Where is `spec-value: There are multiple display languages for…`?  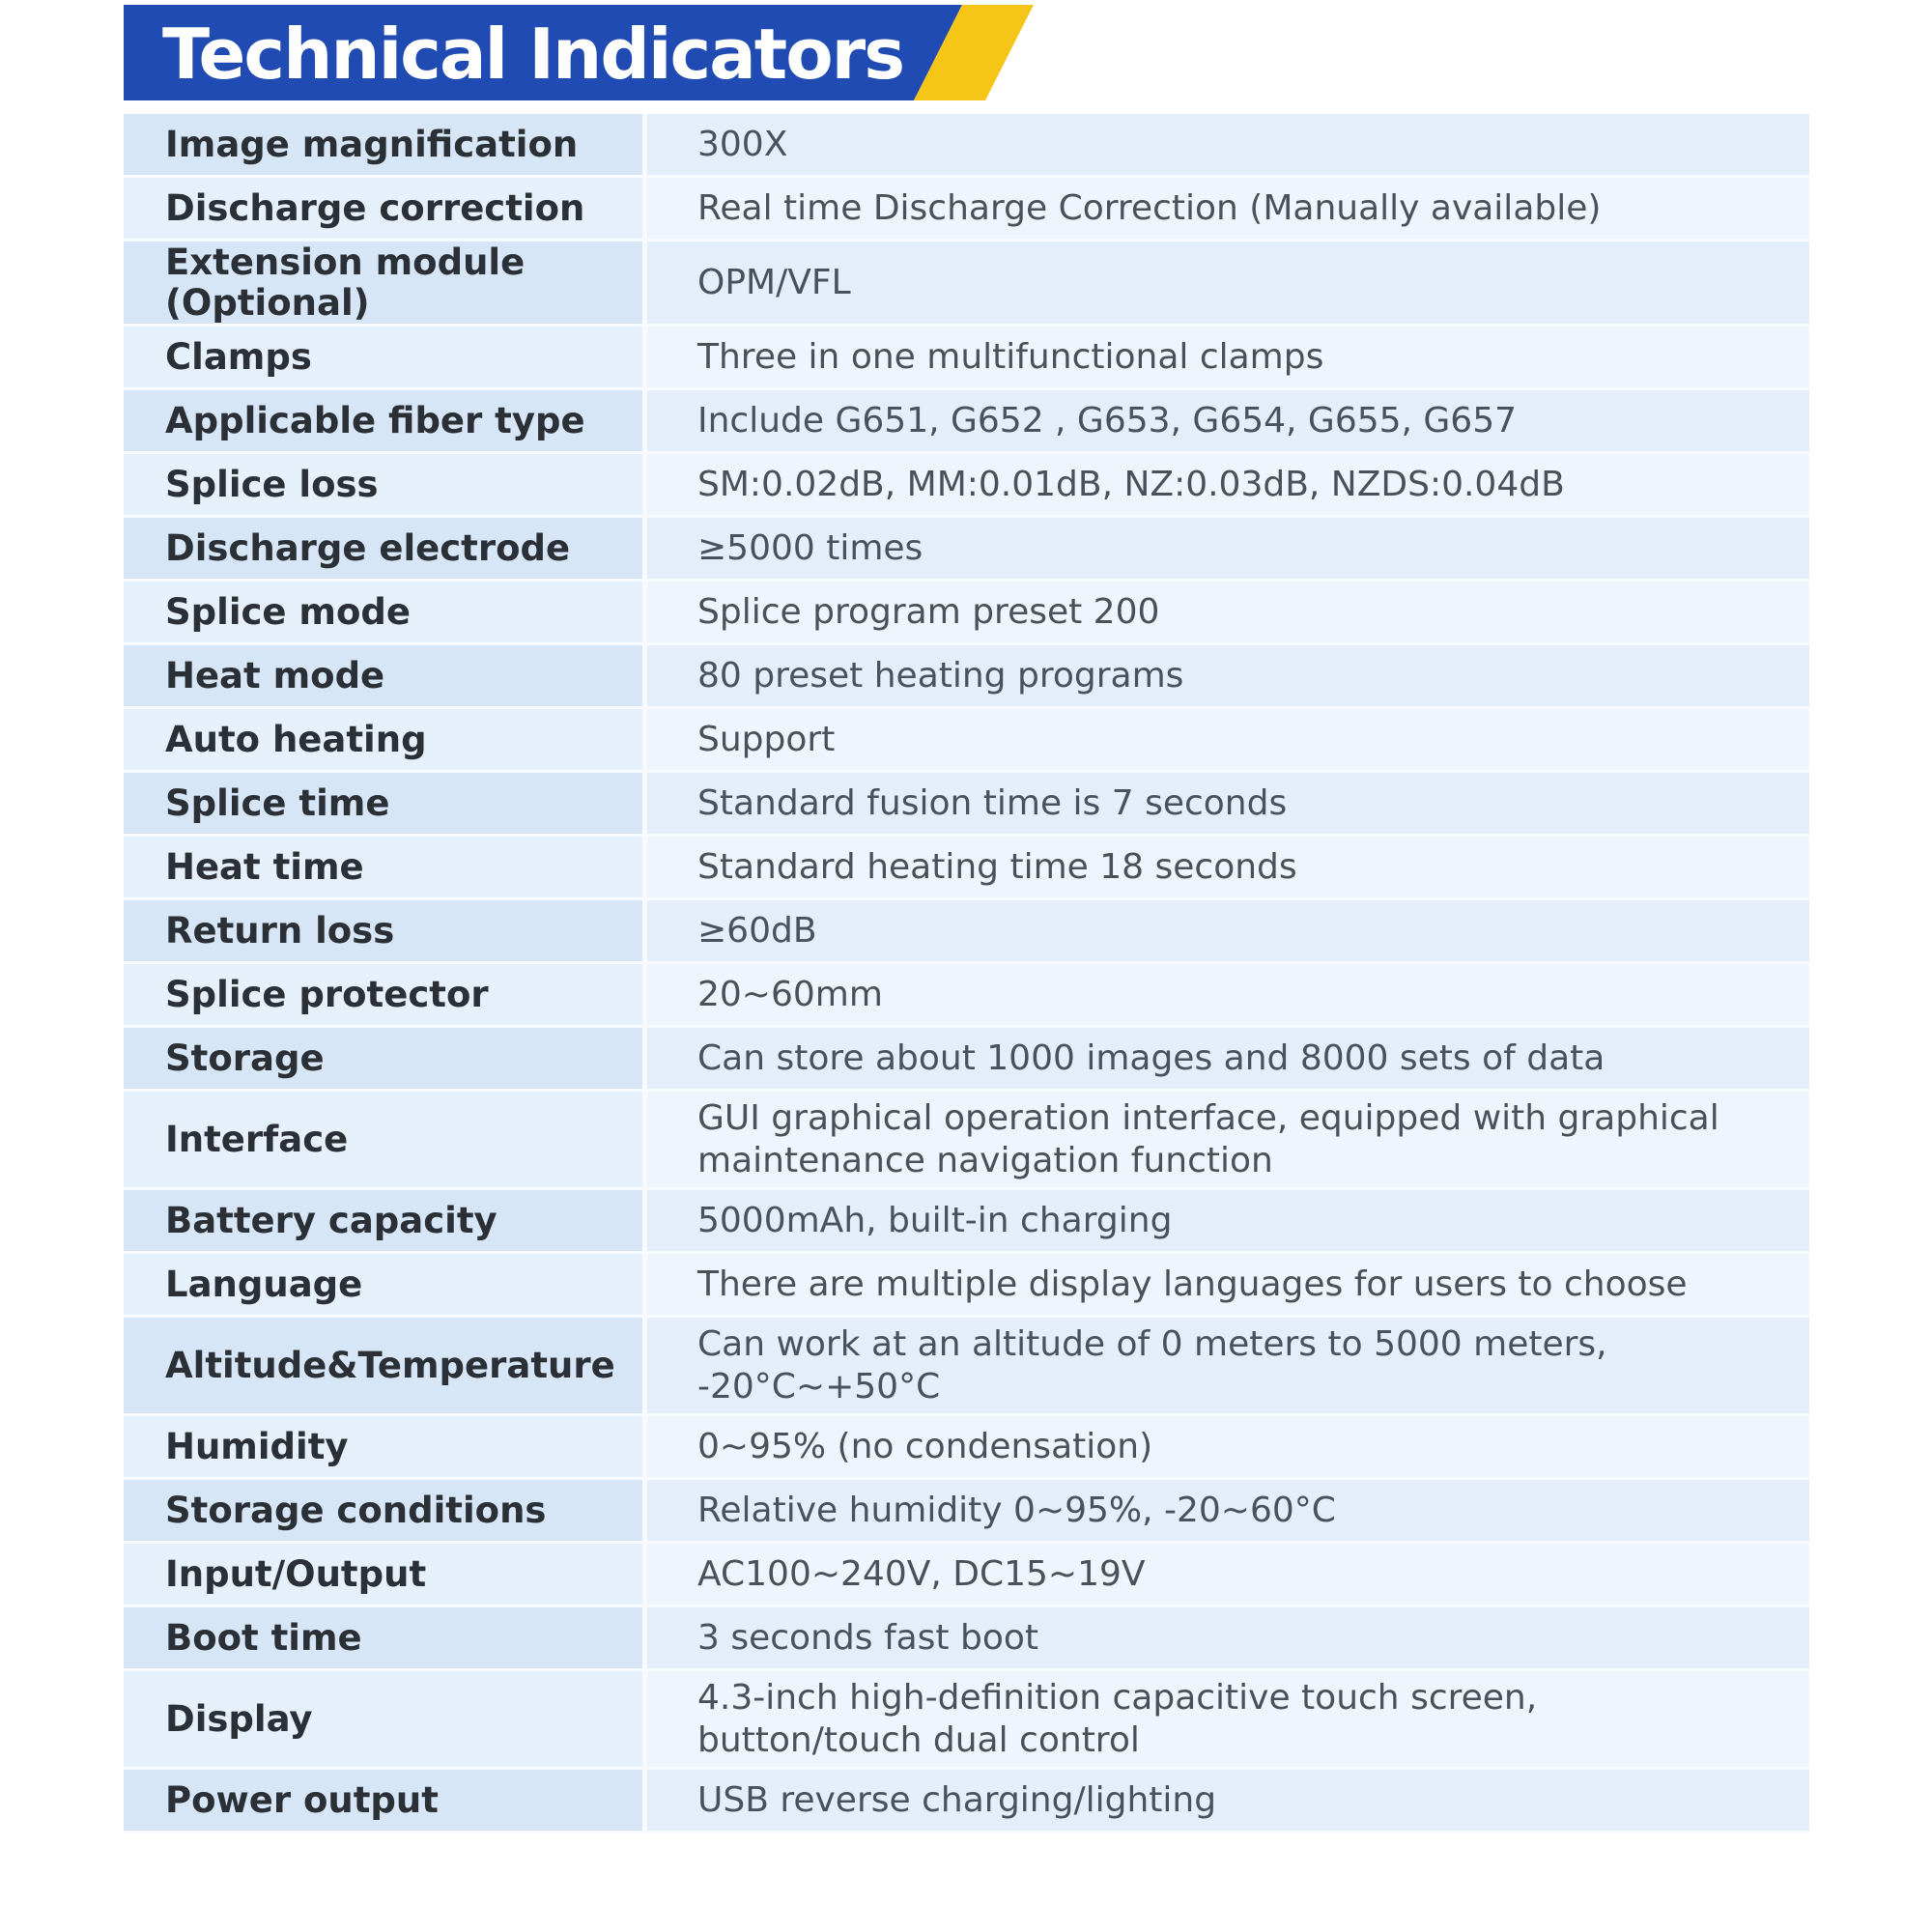 spec-value: There are multiple display languages for… is located at coordinates (1192, 1284).